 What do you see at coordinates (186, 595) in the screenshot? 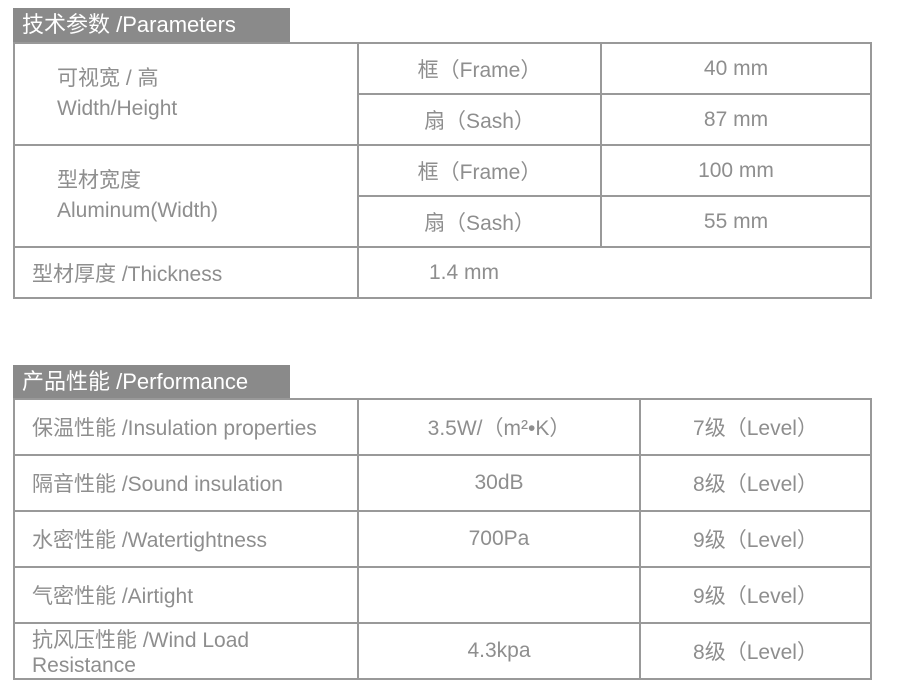
I see `cell-airtight-label: 气密性能 /Airtight` at bounding box center [186, 595].